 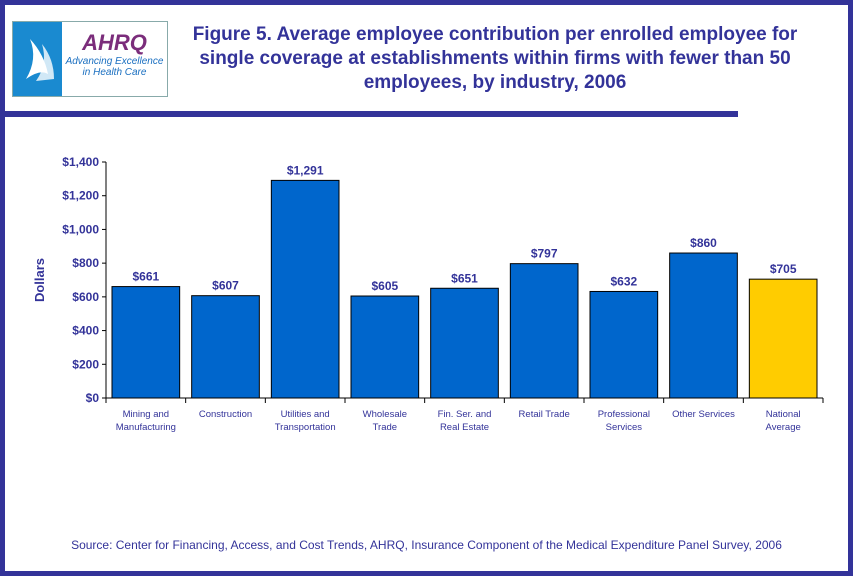 I want to click on x-tick-label: Retail Trade, so click(x=544, y=414).